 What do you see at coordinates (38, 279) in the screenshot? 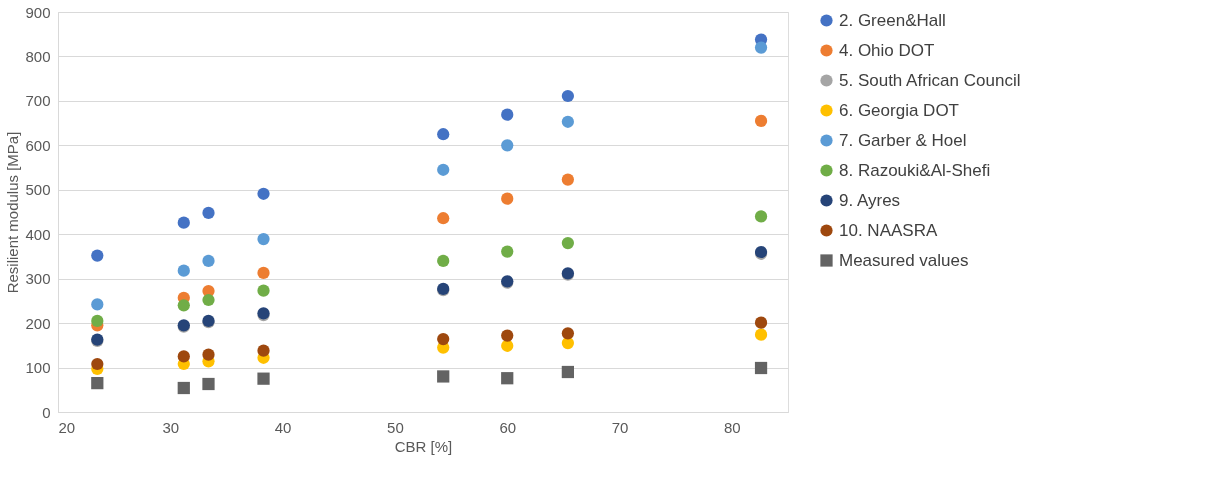
I see `y-tick-label: 300` at bounding box center [38, 279].